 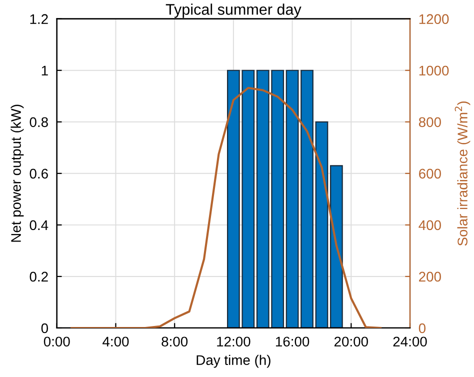 What do you see at coordinates (175, 341) in the screenshot?
I see `x-tick-label: 8:00` at bounding box center [175, 341].